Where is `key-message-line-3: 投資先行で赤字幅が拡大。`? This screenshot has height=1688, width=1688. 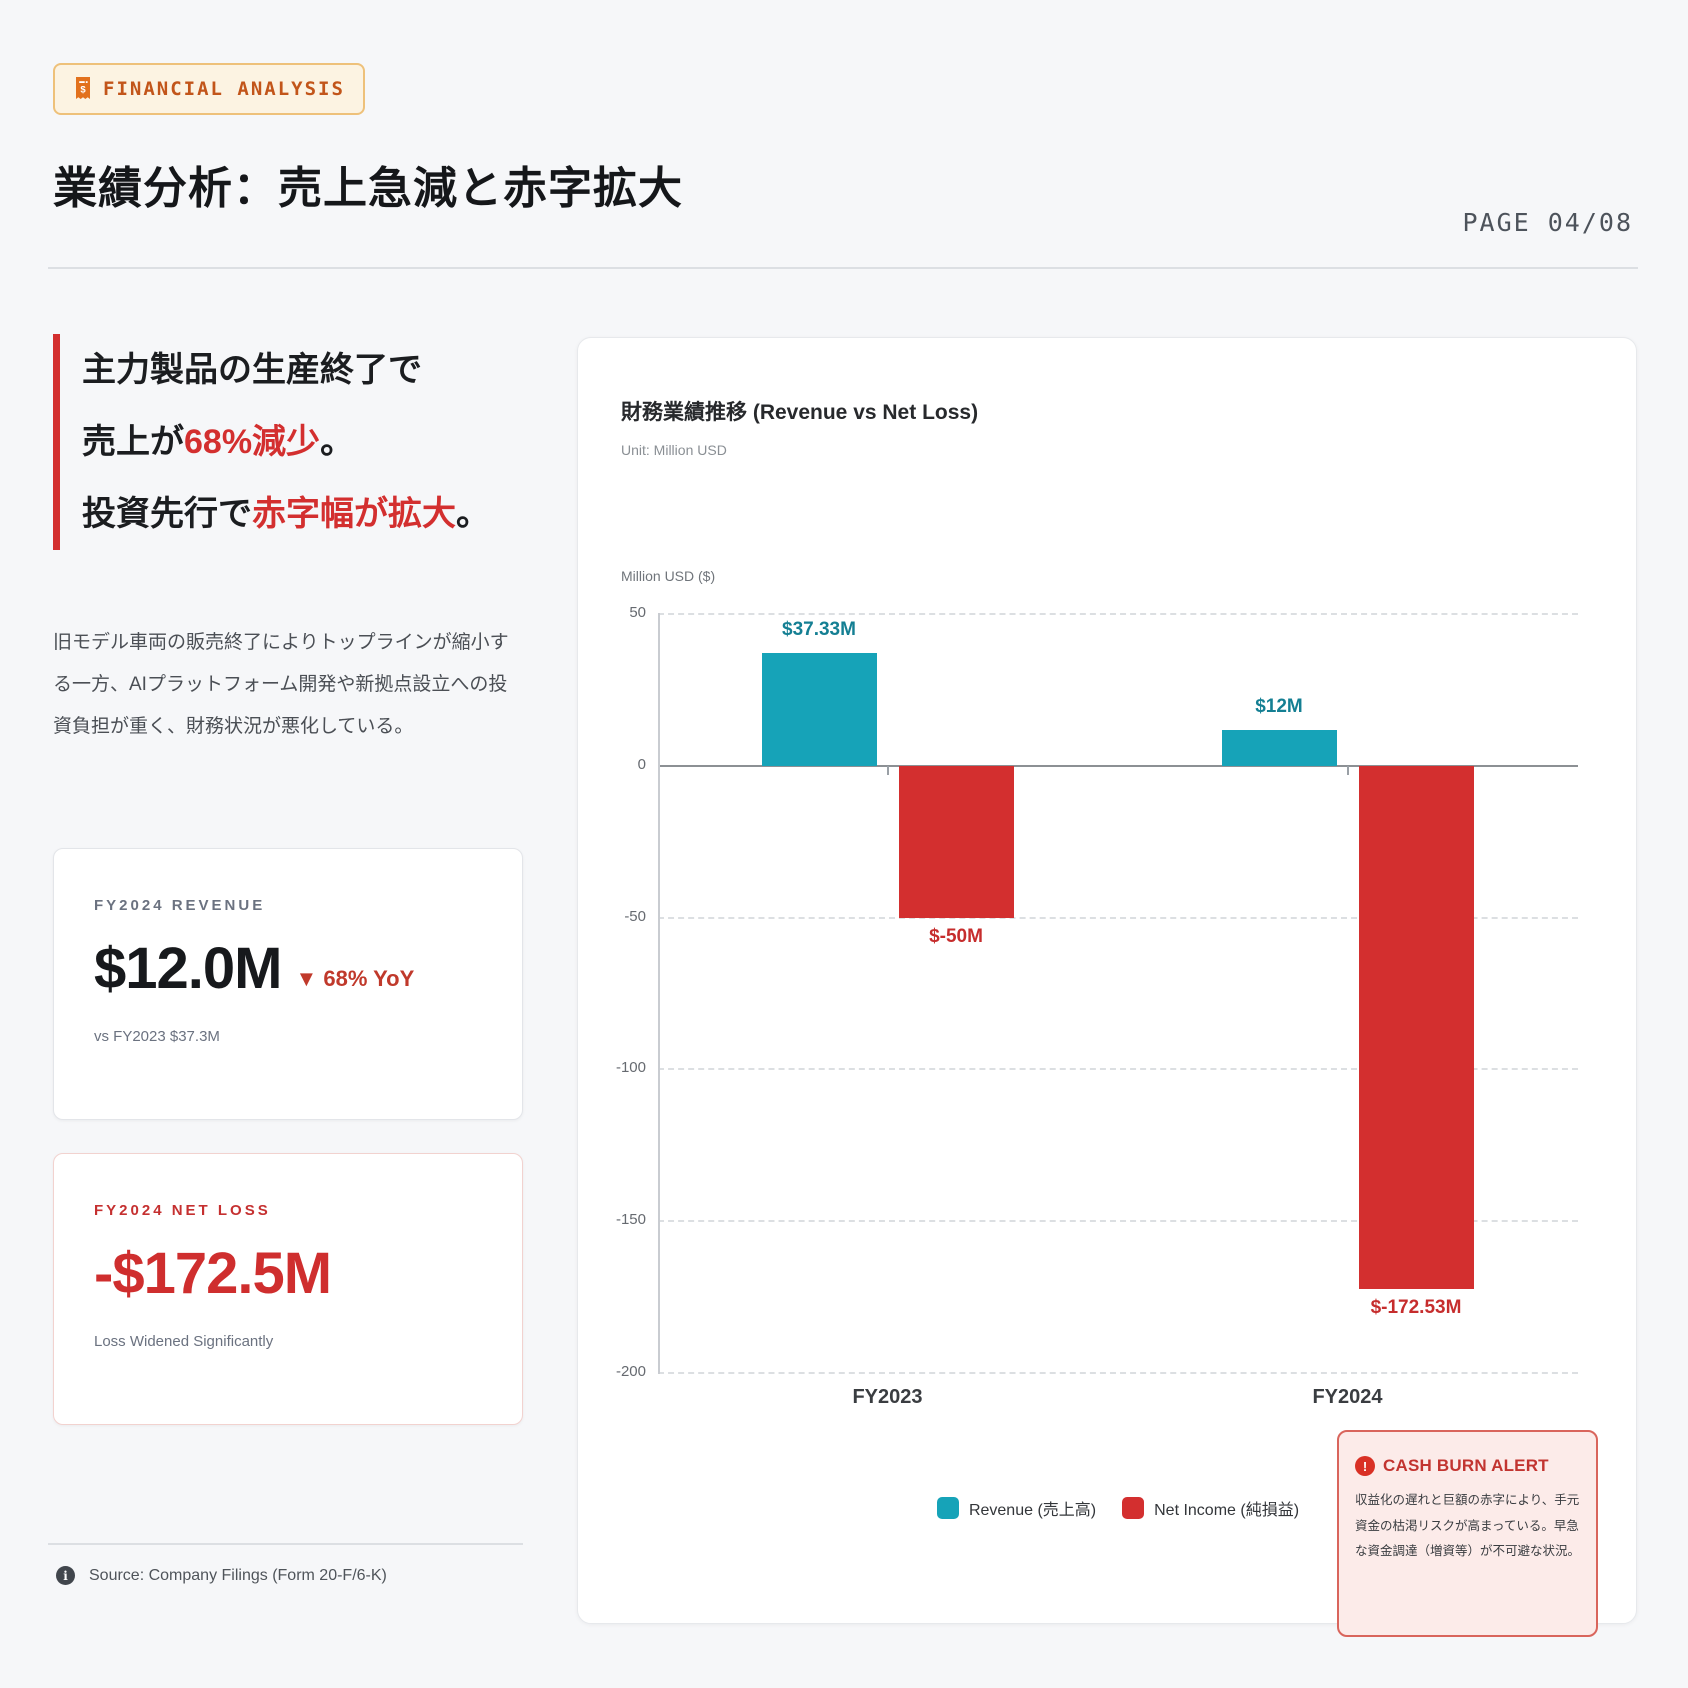 key-message-line-3: 投資先行で赤字幅が拡大。 is located at coordinates (286, 514).